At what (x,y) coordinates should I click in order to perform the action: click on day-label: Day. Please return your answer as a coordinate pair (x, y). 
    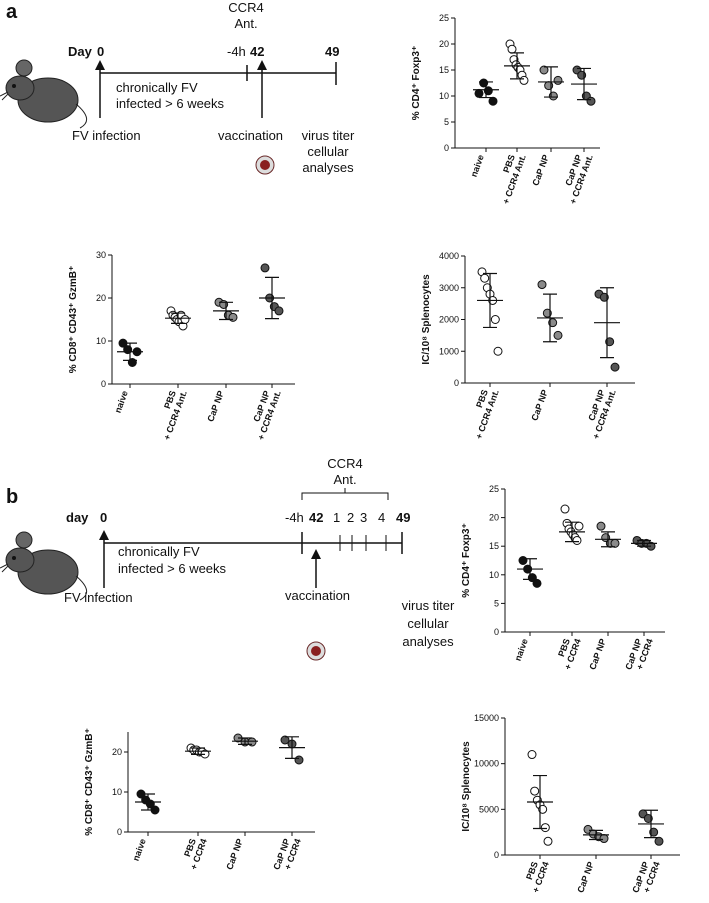
    Looking at the image, I should click on (80, 51).